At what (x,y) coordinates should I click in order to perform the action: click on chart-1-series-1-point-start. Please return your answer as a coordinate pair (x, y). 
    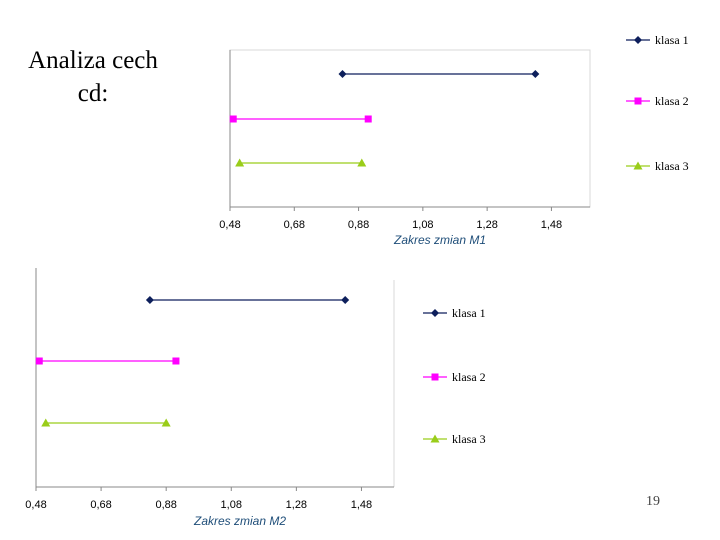
    Looking at the image, I should click on (342, 74).